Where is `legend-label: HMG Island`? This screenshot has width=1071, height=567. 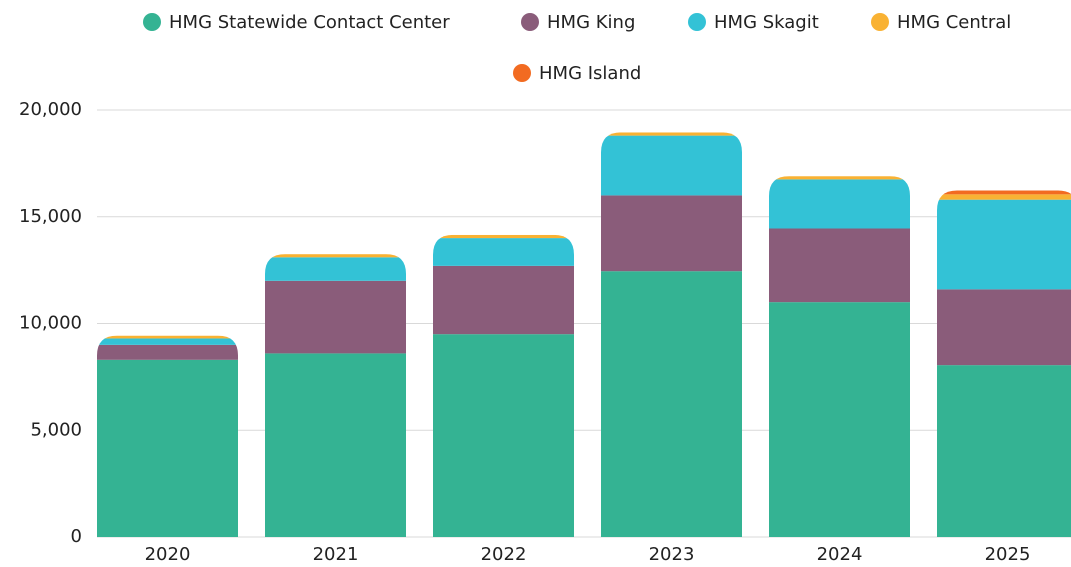 legend-label: HMG Island is located at coordinates (590, 73).